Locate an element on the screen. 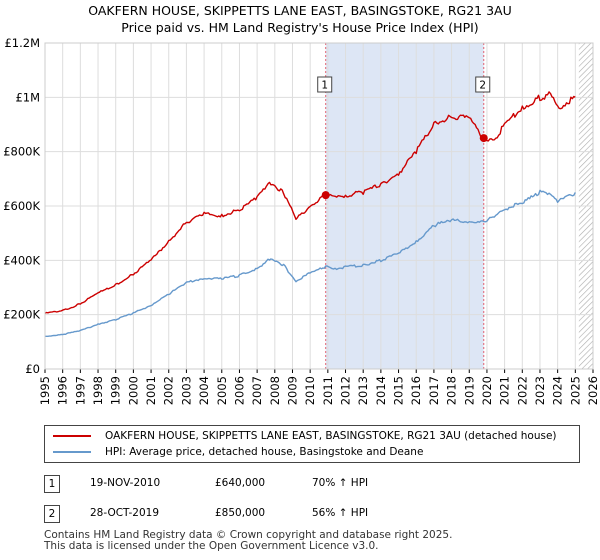 The width and height of the screenshot is (600, 560). x-tick-label: 1998 is located at coordinates (98, 390).